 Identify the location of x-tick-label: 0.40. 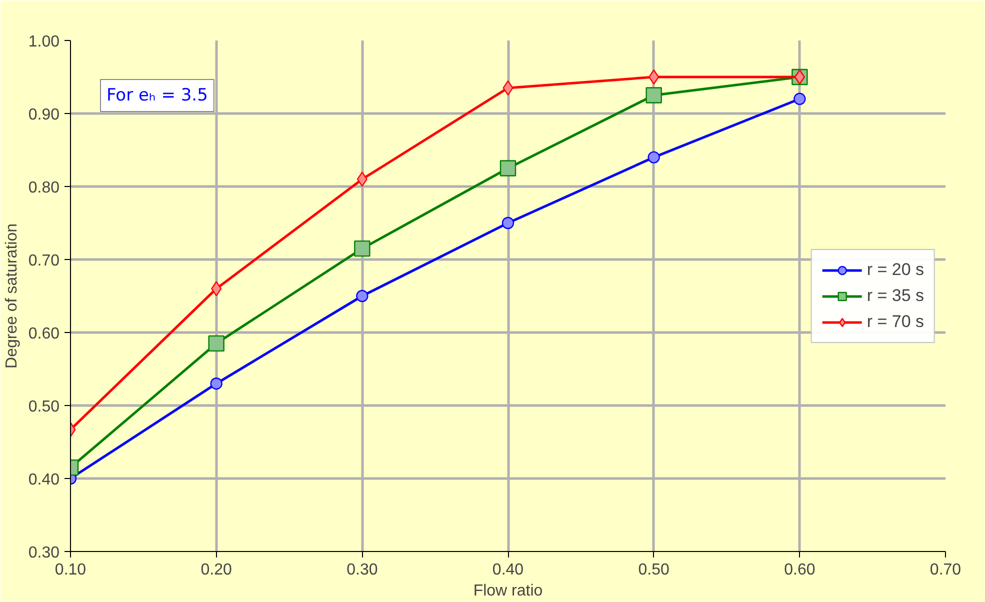
(508, 570).